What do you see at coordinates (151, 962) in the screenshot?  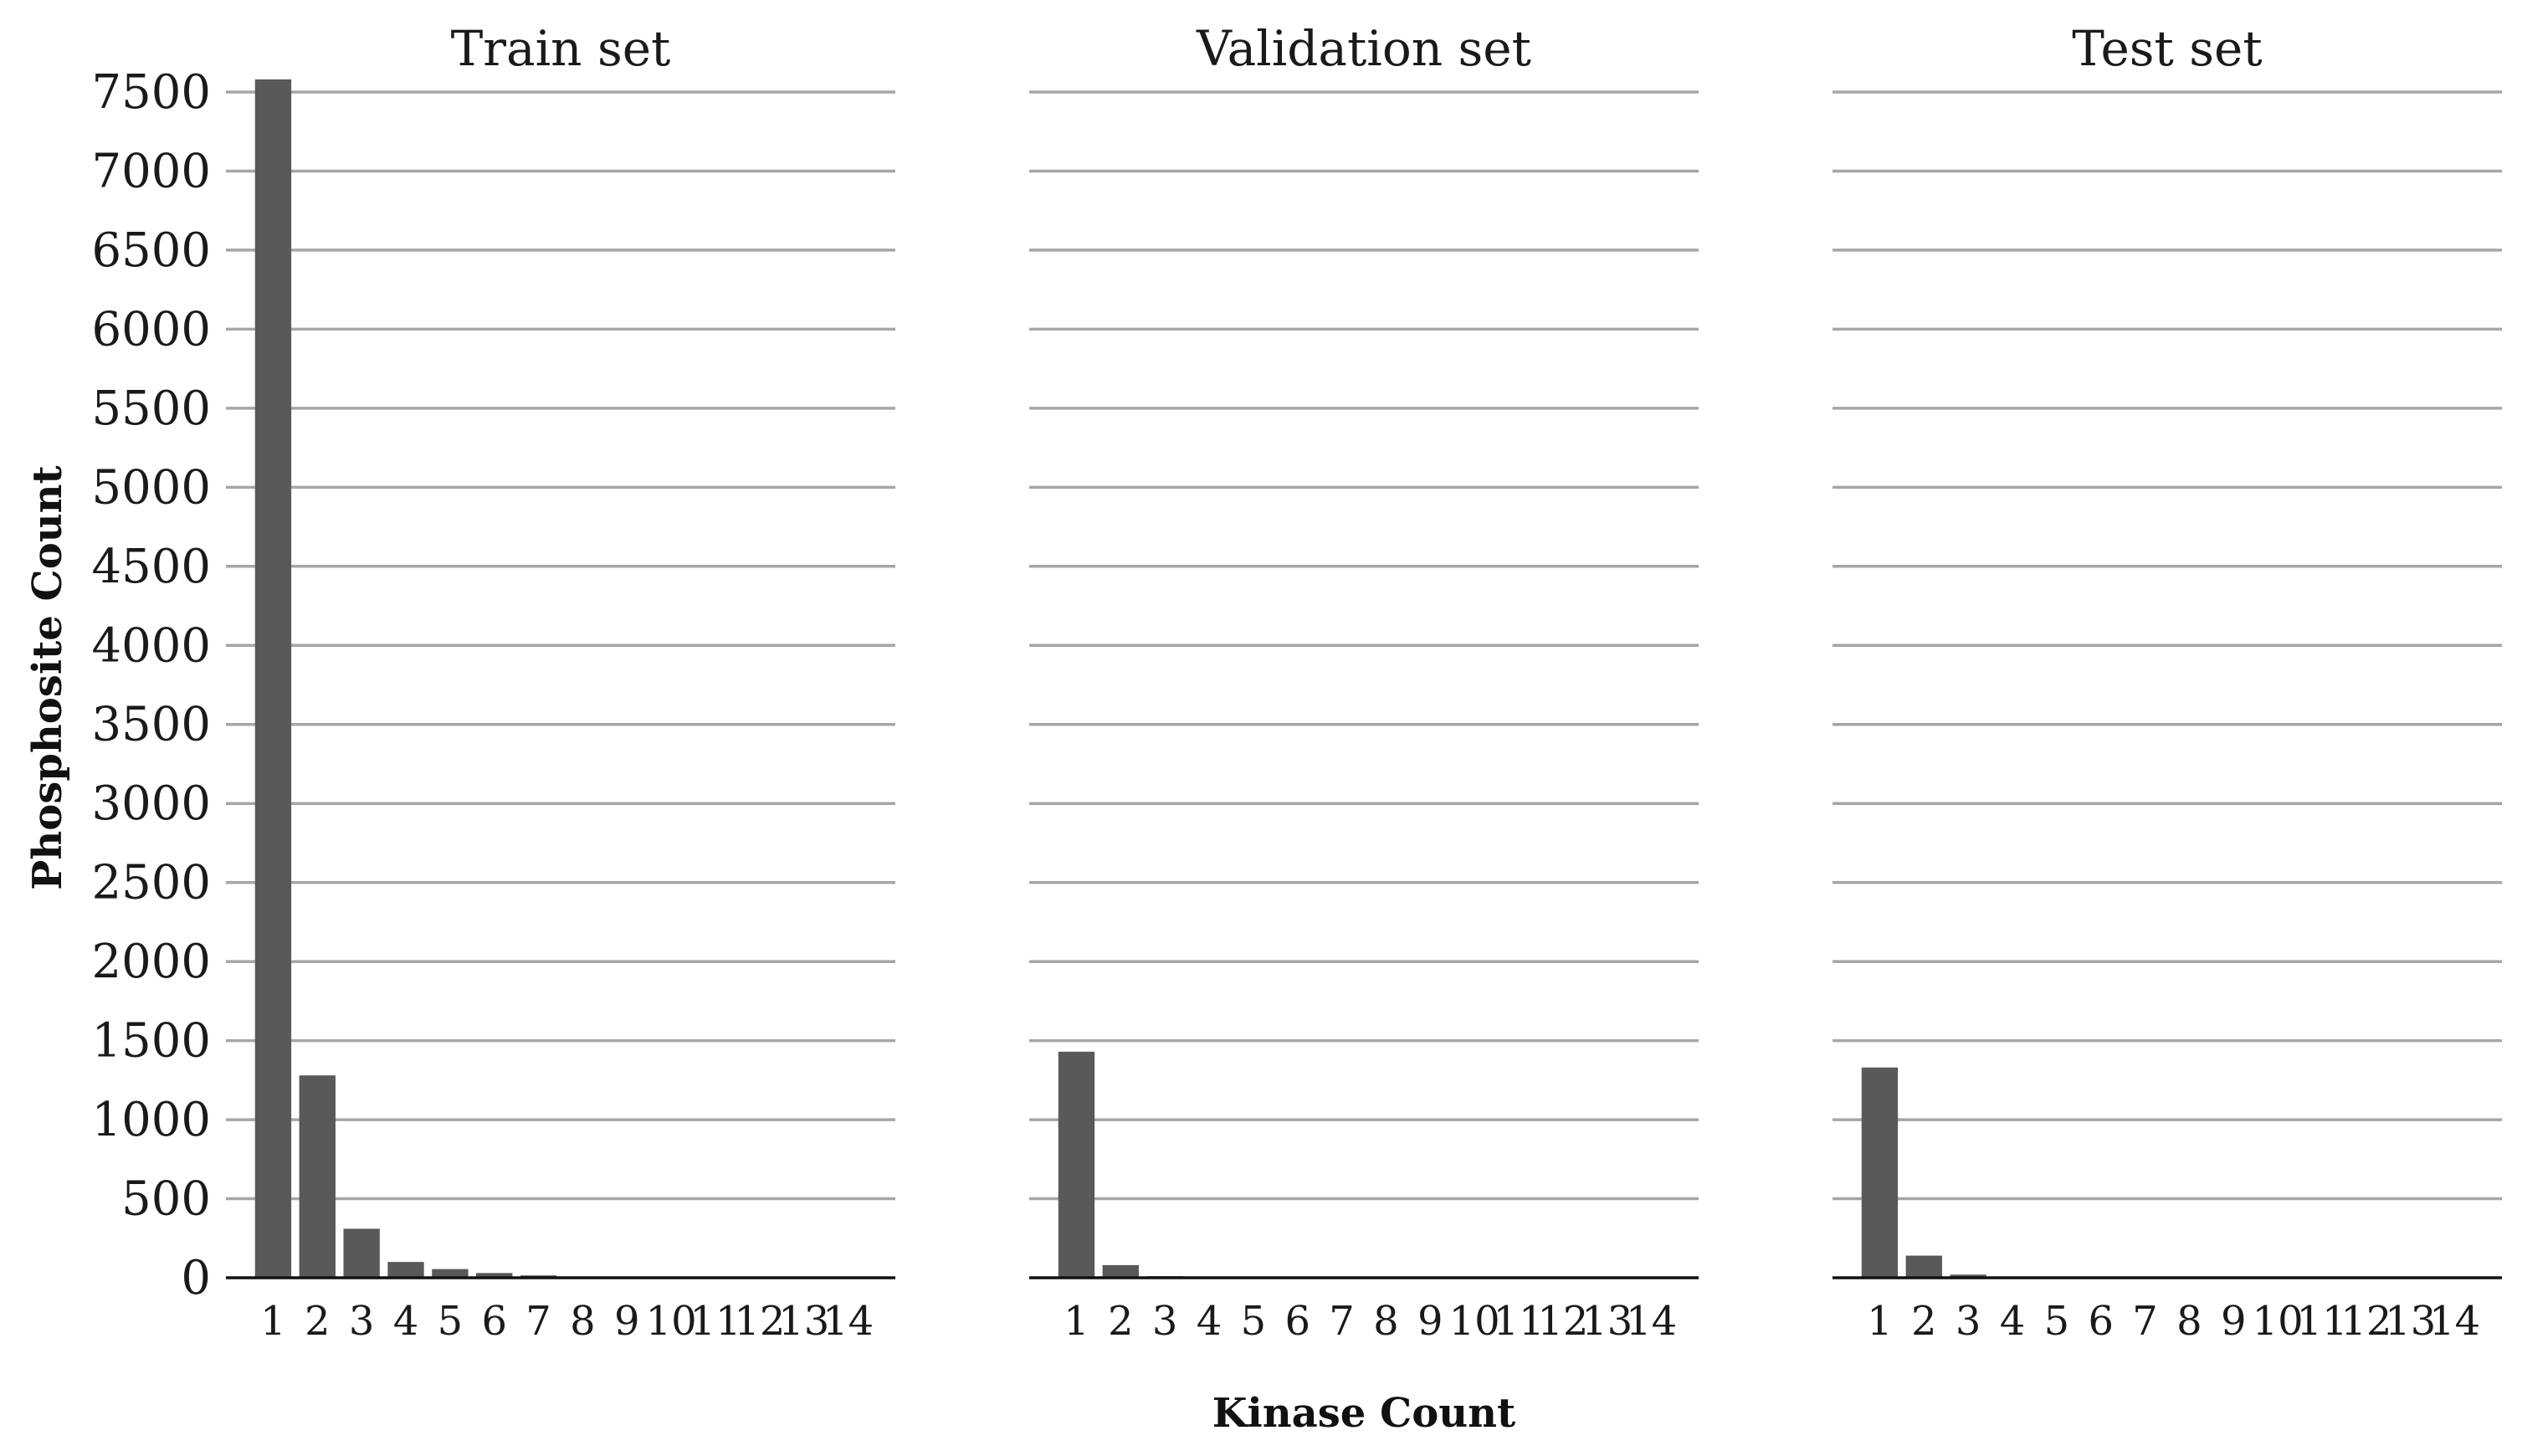 I see `y-tick-label: 2000` at bounding box center [151, 962].